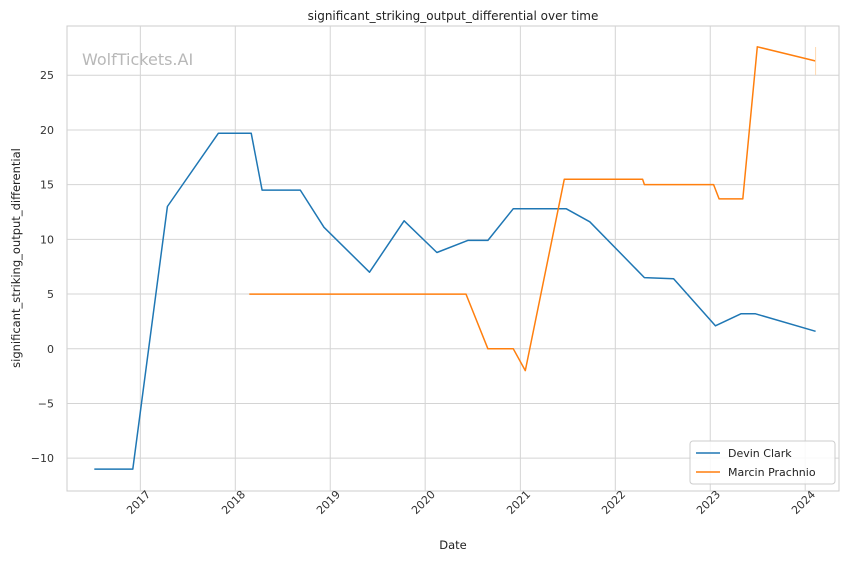 This screenshot has width=850, height=561. What do you see at coordinates (453, 545) in the screenshot?
I see `x-axis-label: Date` at bounding box center [453, 545].